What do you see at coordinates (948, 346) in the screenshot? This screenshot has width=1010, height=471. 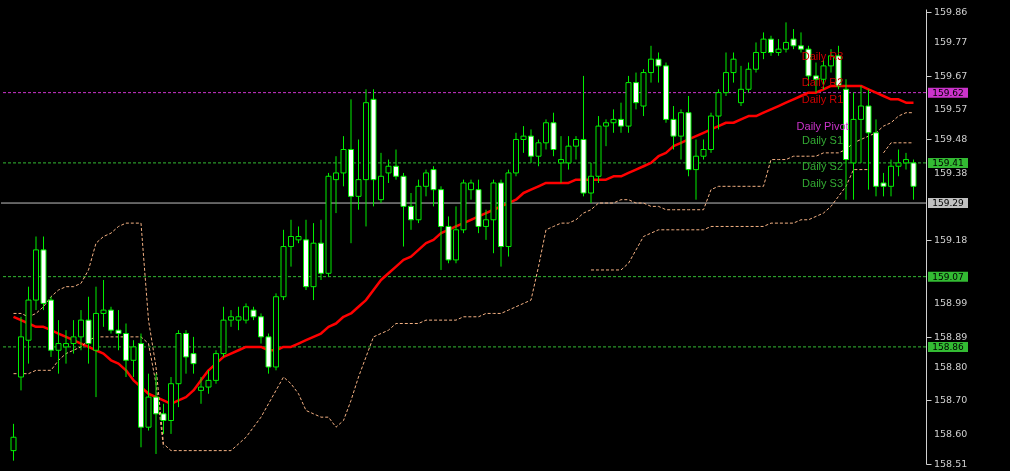 I see `ref-line-label: 158.86` at bounding box center [948, 346].